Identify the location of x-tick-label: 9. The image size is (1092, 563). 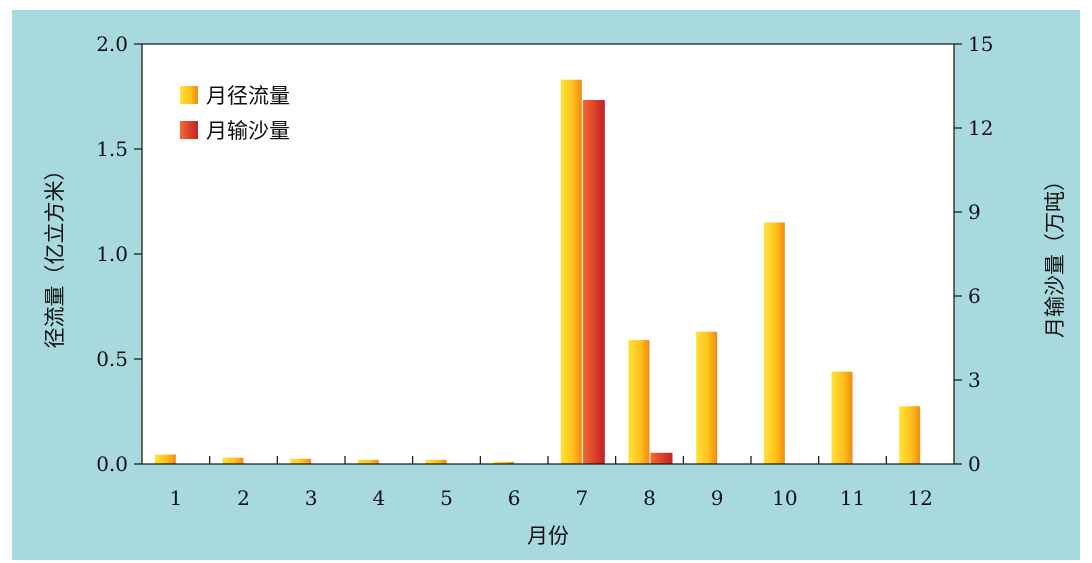
(717, 498).